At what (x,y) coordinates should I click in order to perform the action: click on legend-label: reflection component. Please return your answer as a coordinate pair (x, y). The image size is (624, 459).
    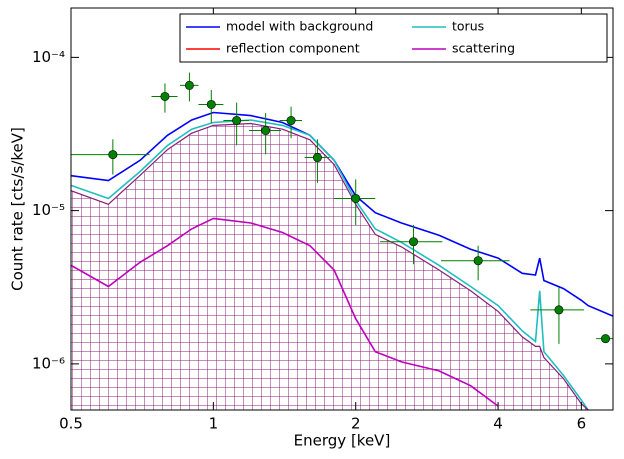
    Looking at the image, I should click on (293, 48).